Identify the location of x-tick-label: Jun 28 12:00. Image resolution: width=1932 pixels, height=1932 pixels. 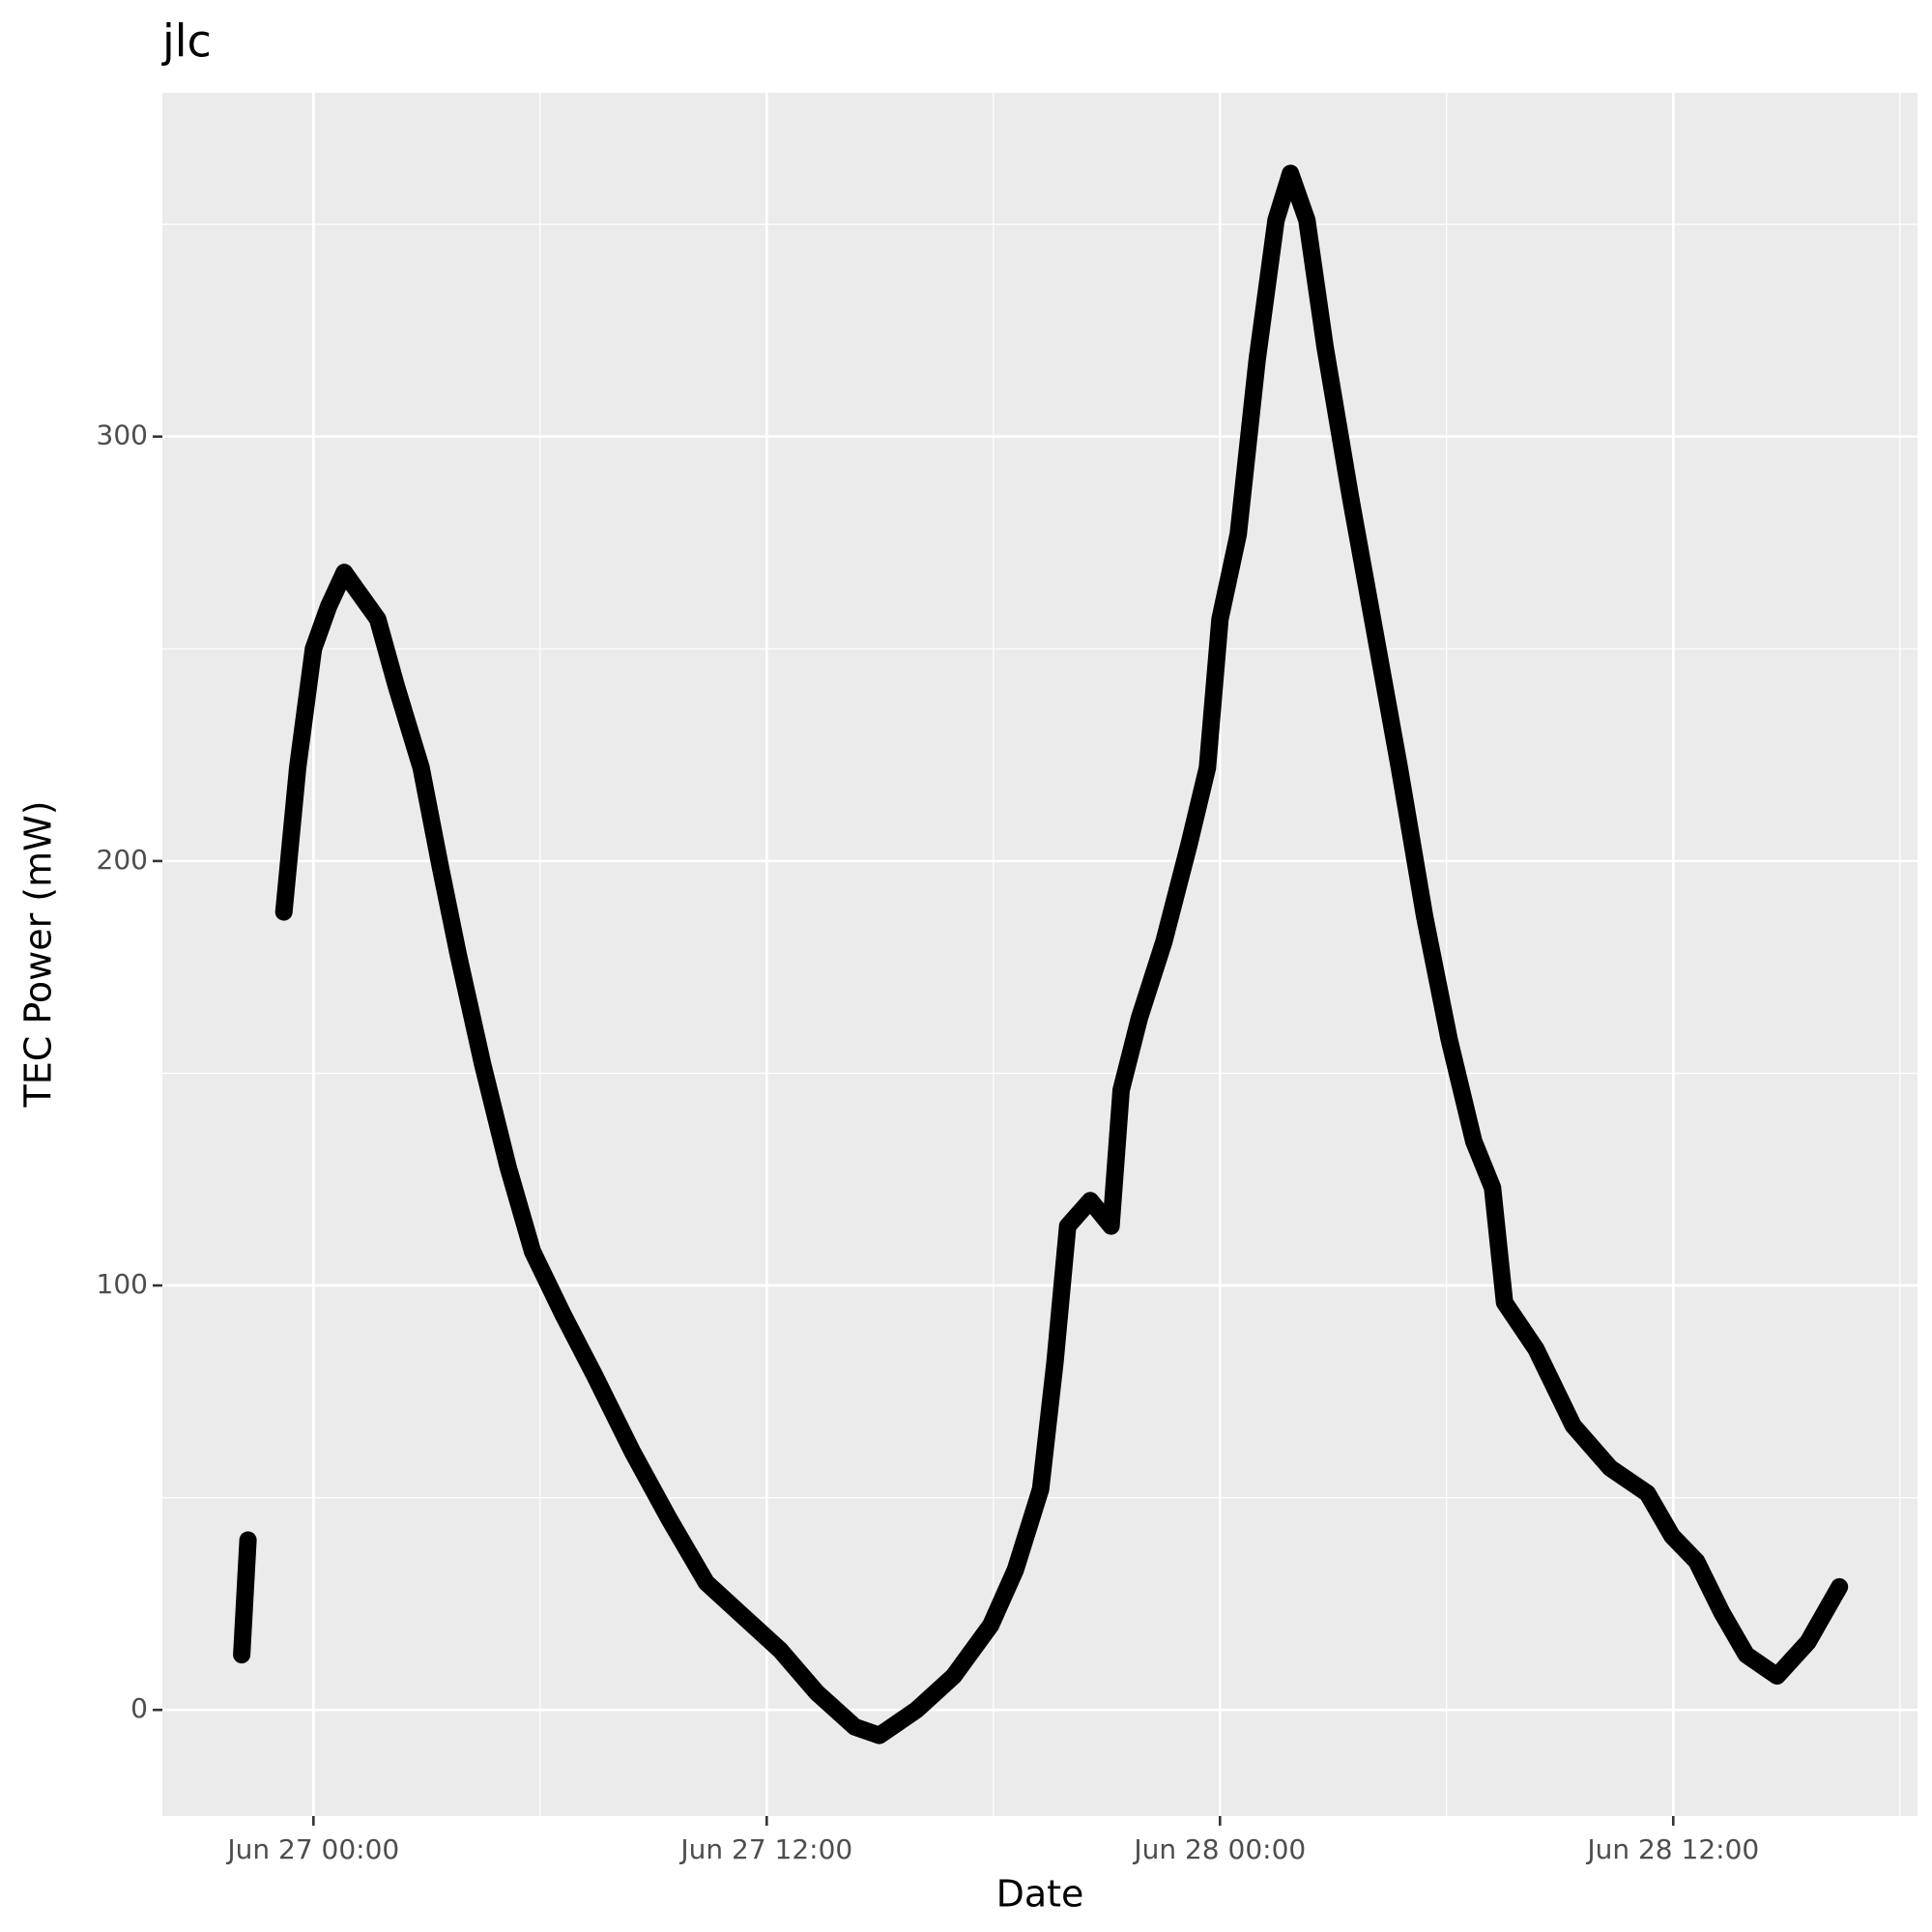
(1672, 1849).